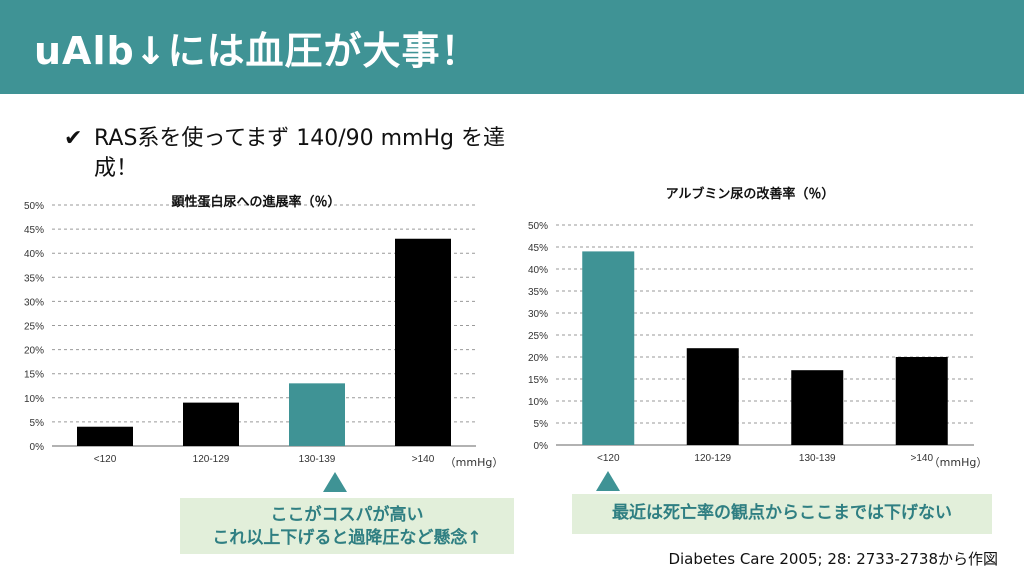 This screenshot has width=1024, height=576. What do you see at coordinates (347, 526) in the screenshot?
I see `callout-left: ここがコスパが高い これ以上下げると過降圧など懸念↑` at bounding box center [347, 526].